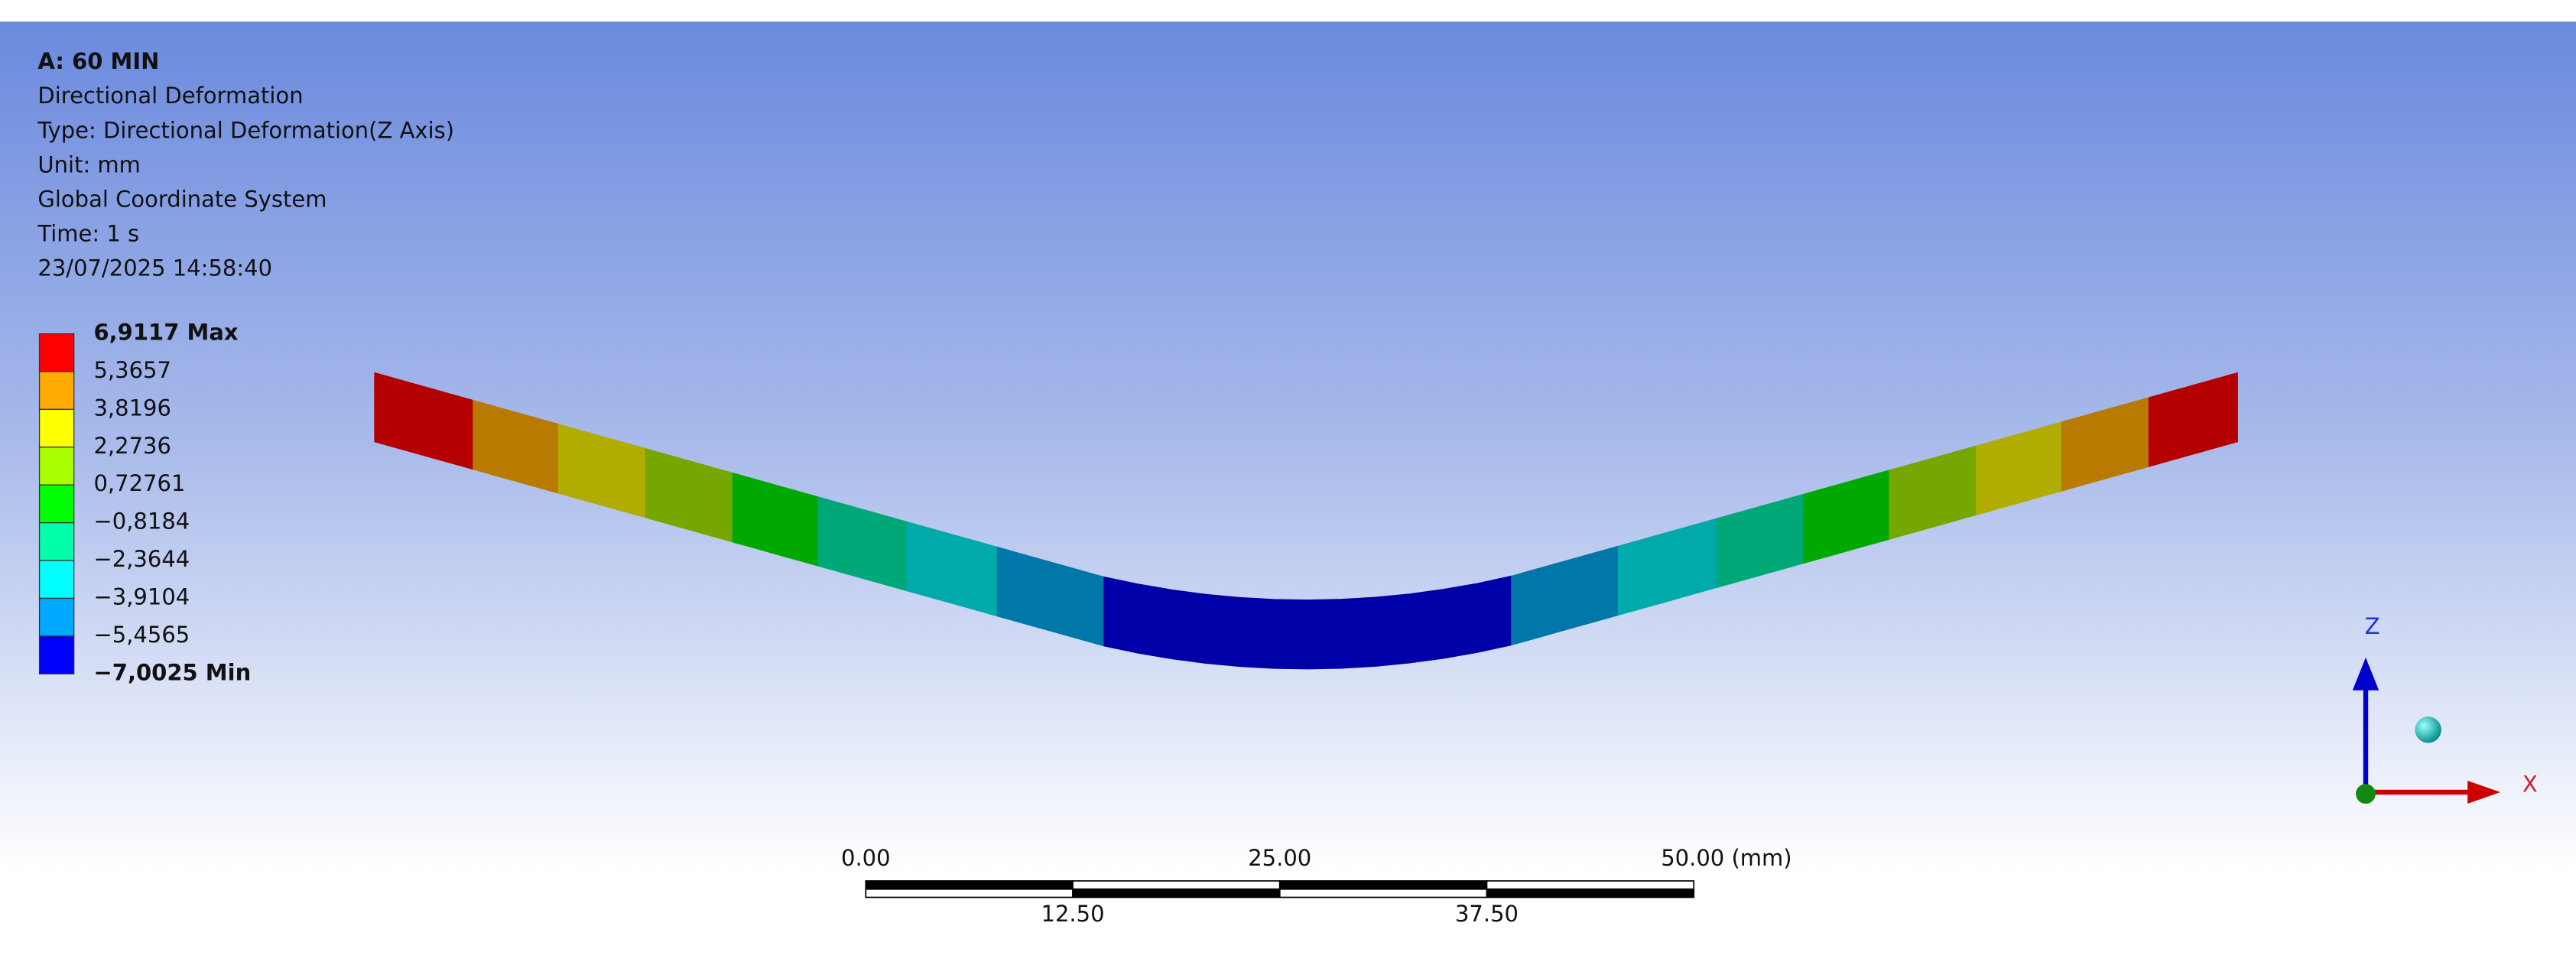  Describe the element at coordinates (139, 483) in the screenshot. I see `legend-label: 0,72761` at that location.